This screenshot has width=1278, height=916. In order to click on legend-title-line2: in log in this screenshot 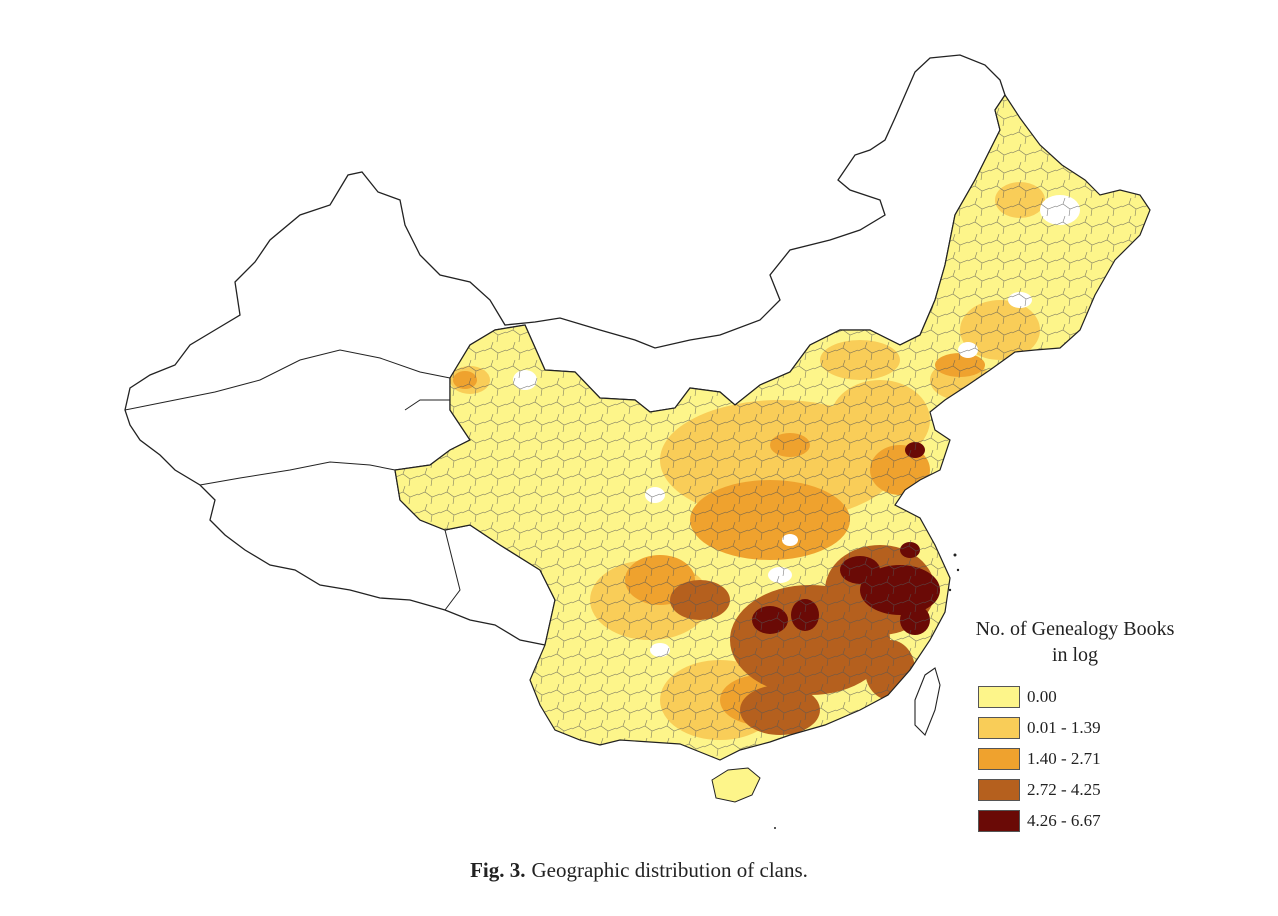, I will do `click(1075, 655)`.